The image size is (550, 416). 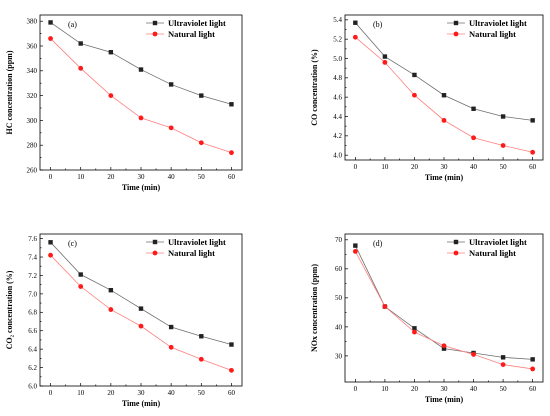 I want to click on y-tick-label: 260, so click(x=32, y=170).